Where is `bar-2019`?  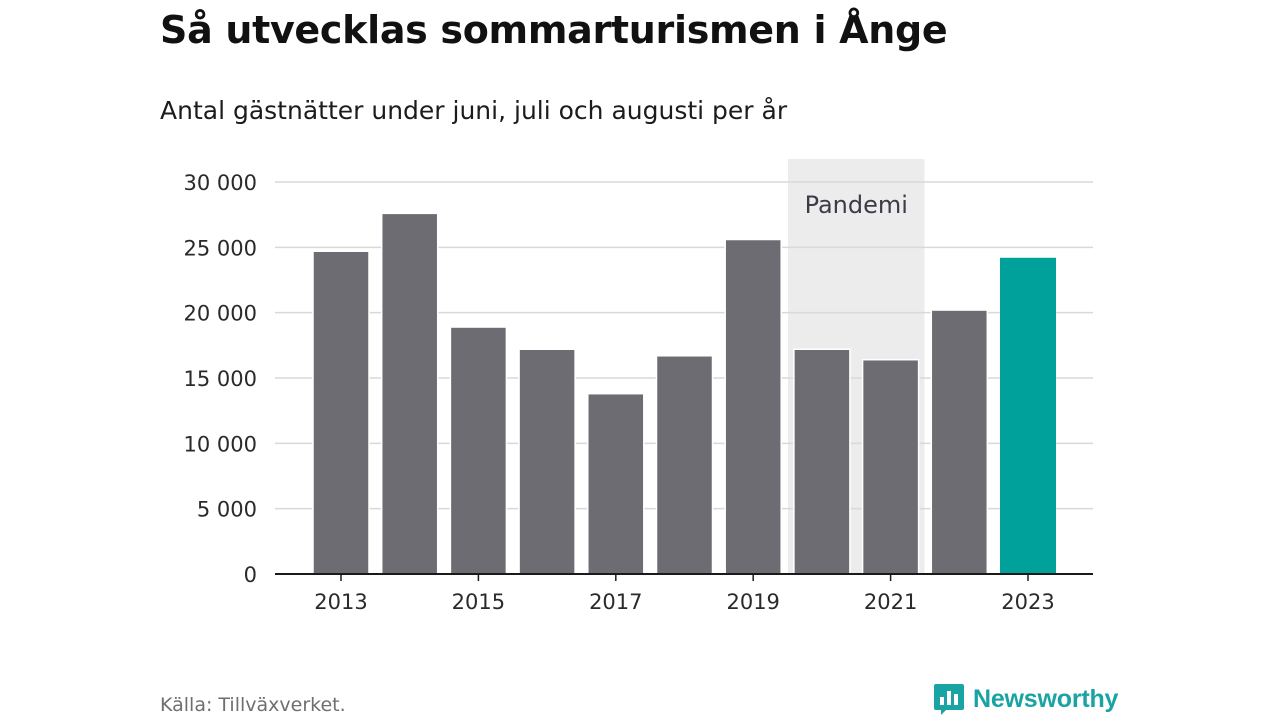 bar-2019 is located at coordinates (753, 406).